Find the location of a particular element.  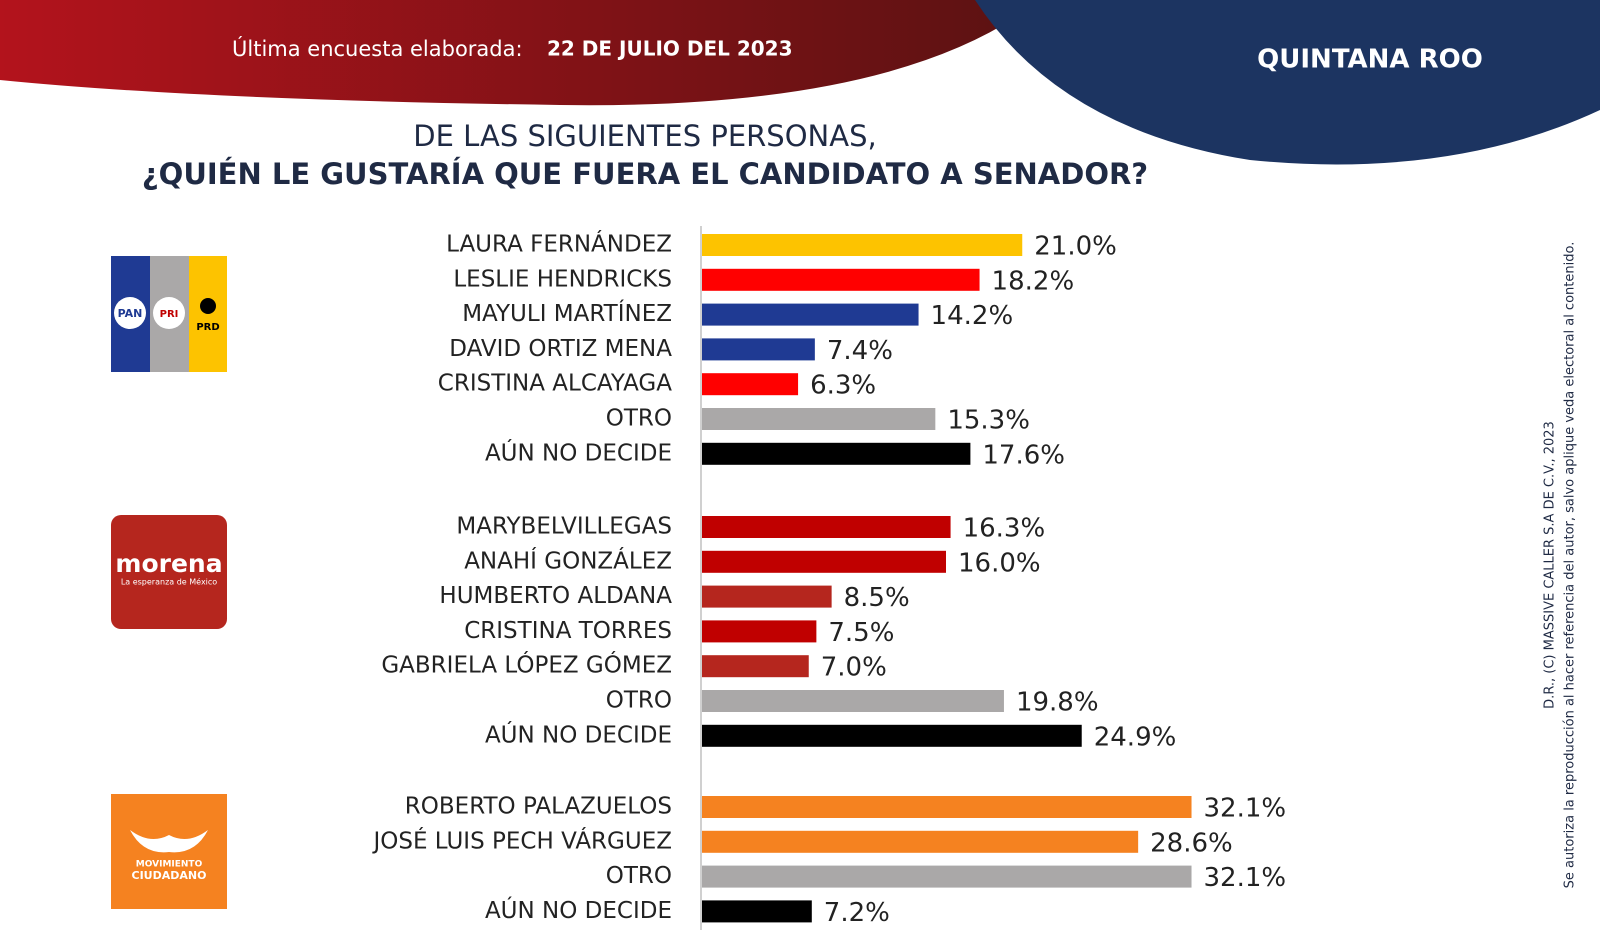

value-label: 7.0% is located at coordinates (854, 668).